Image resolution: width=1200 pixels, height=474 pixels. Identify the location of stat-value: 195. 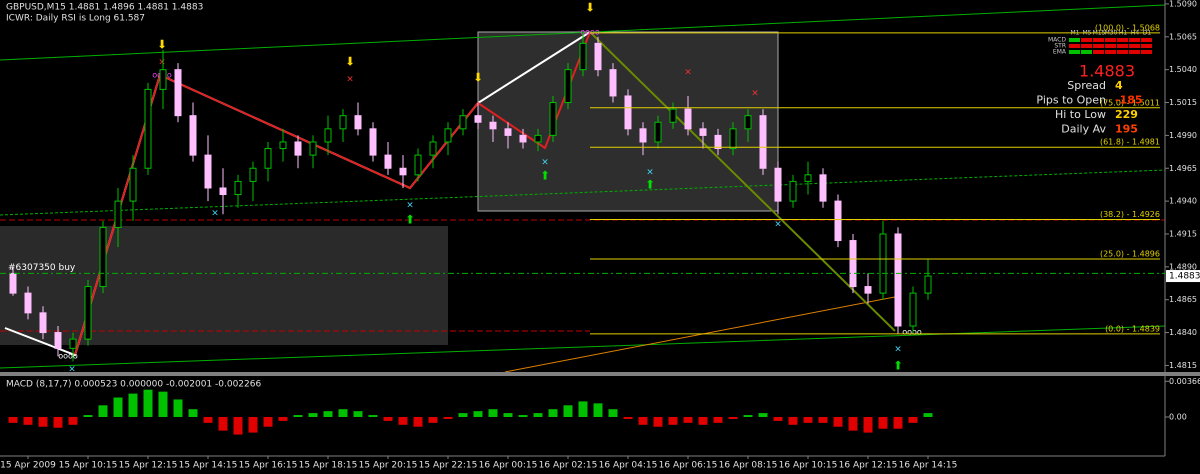
(1126, 129).